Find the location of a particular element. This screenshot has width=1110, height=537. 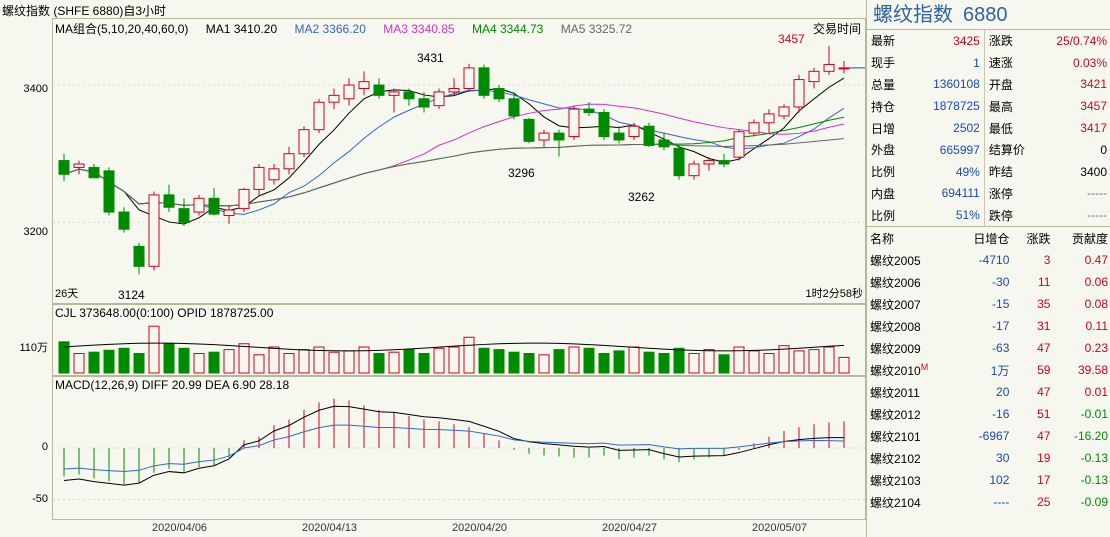

quote-row: 比例 51% 跌停 ----- is located at coordinates (988, 215).